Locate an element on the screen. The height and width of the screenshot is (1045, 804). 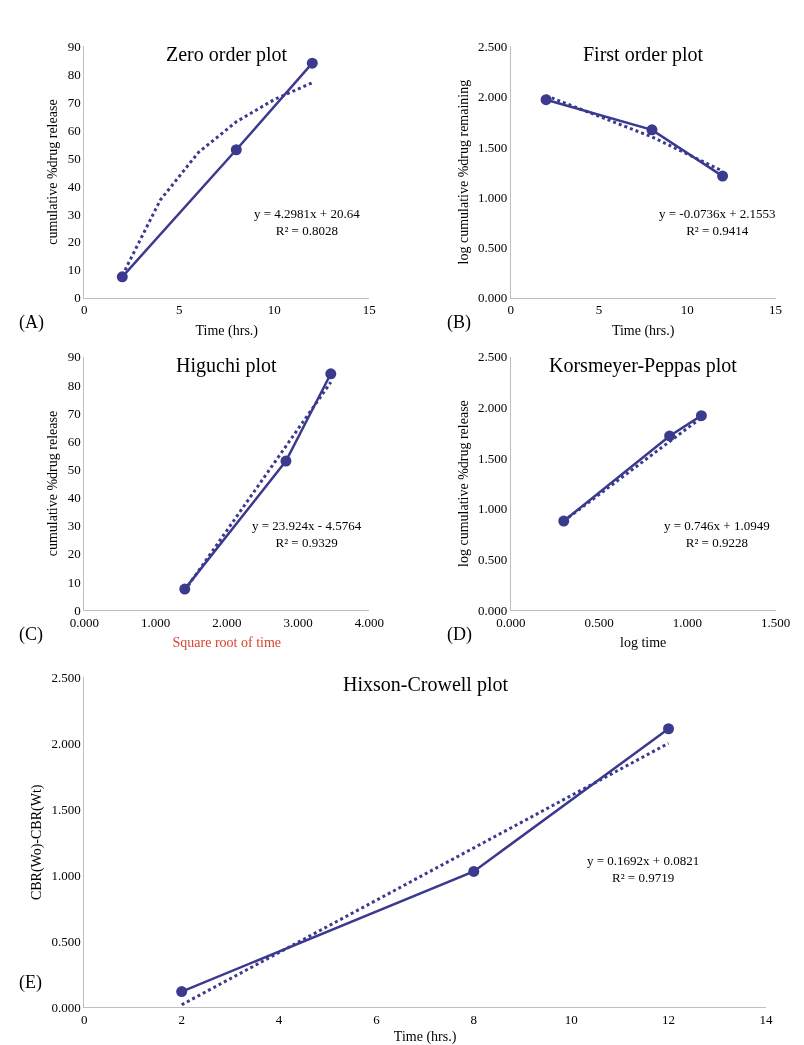
chart-title: Korsmeyer-Peppas plot is located at coordinates (643, 365).